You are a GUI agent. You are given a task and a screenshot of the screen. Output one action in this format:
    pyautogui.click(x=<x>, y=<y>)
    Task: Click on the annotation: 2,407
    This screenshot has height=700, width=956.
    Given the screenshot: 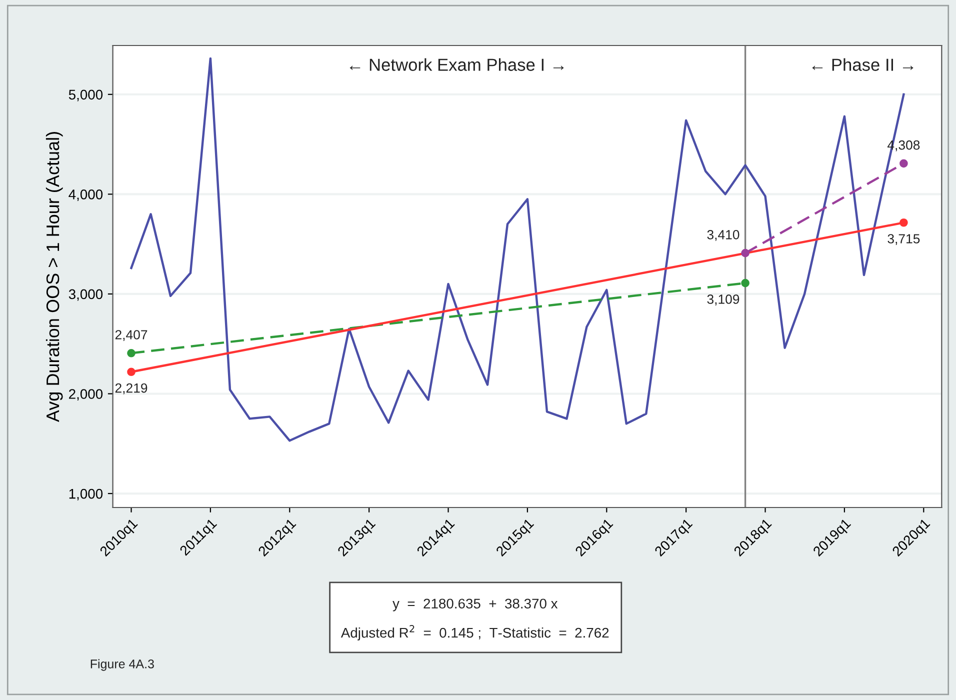 What is the action you would take?
    pyautogui.click(x=131, y=335)
    